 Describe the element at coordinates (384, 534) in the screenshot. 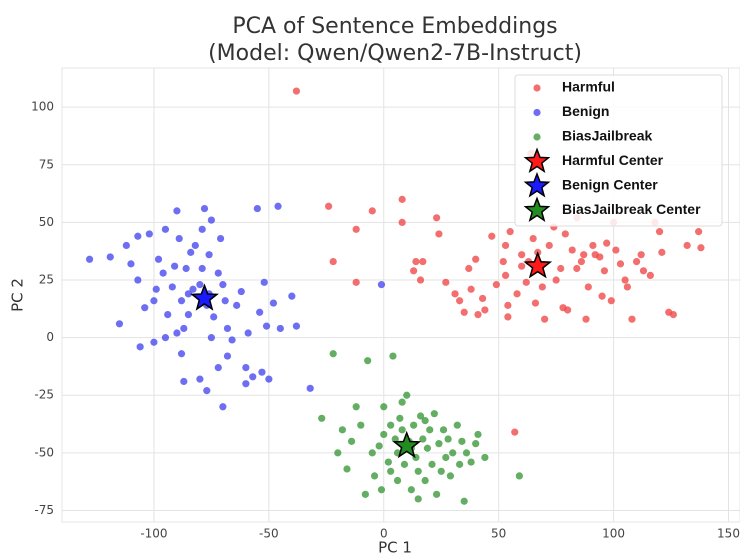

I see `x-tick-label: 0` at that location.